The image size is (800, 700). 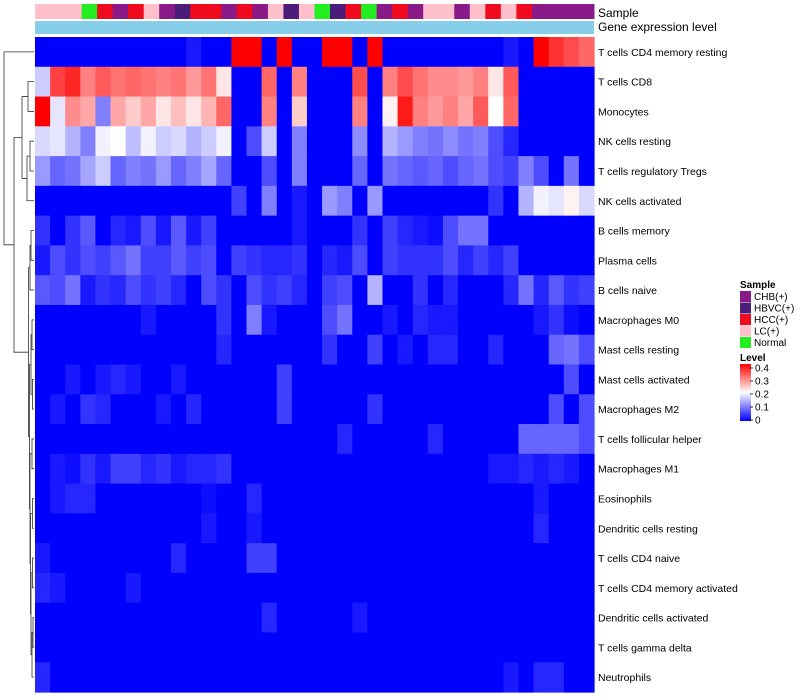 I want to click on row-label: T cells CD8, so click(x=625, y=83).